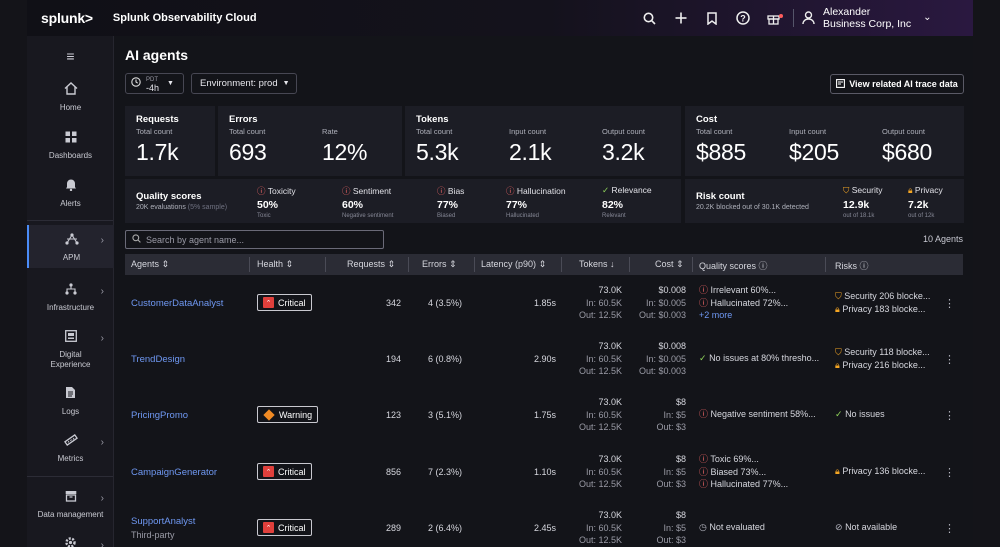 The width and height of the screenshot is (1000, 547). Describe the element at coordinates (174, 472) in the screenshot. I see `agent-name-link: CampaignGenerator` at that location.